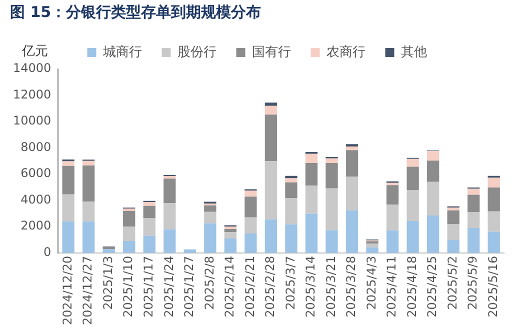  Describe the element at coordinates (189, 287) in the screenshot. I see `x-tick-label: 2025/1/27` at that location.